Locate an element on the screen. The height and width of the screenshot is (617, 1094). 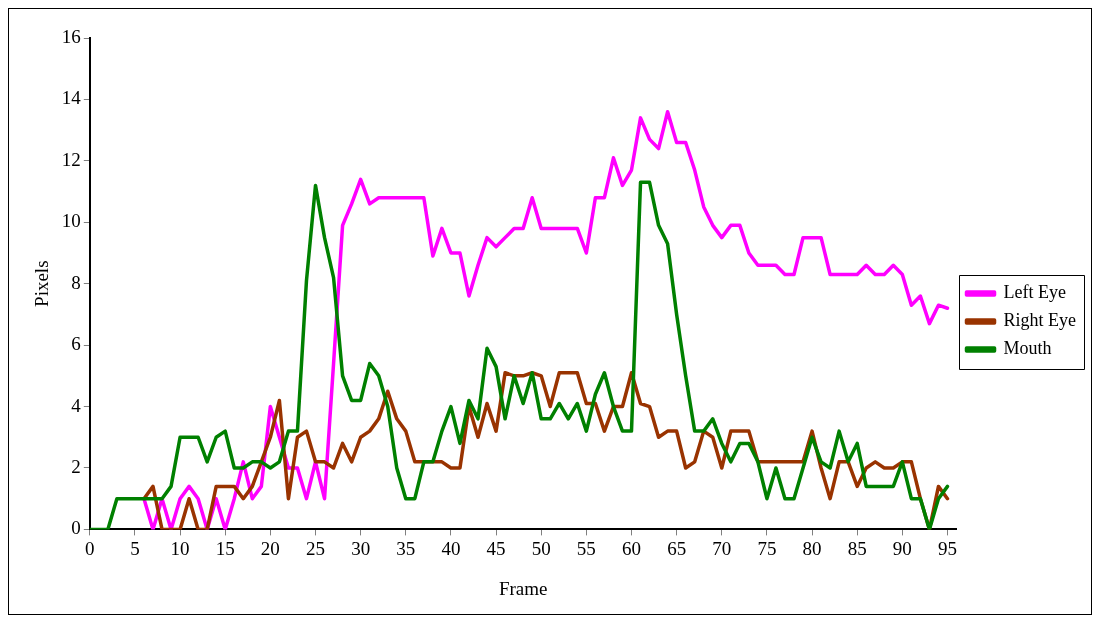
x-tick-label: 25 is located at coordinates (316, 548).